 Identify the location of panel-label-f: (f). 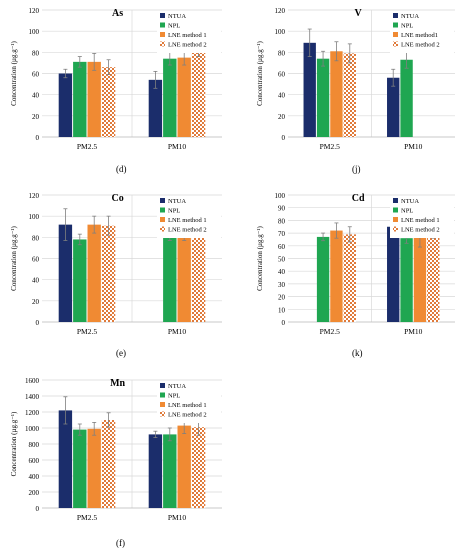
(120, 543).